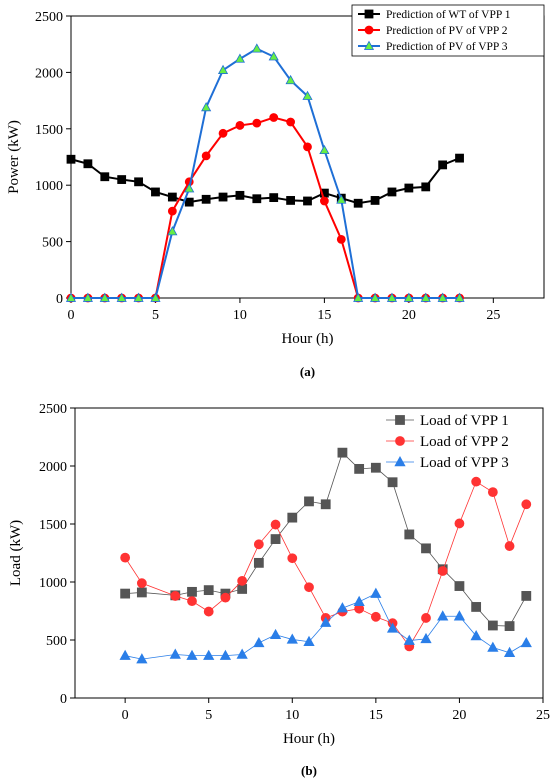 The image size is (550, 780). I want to click on x-tick-label: 5, so click(155, 315).